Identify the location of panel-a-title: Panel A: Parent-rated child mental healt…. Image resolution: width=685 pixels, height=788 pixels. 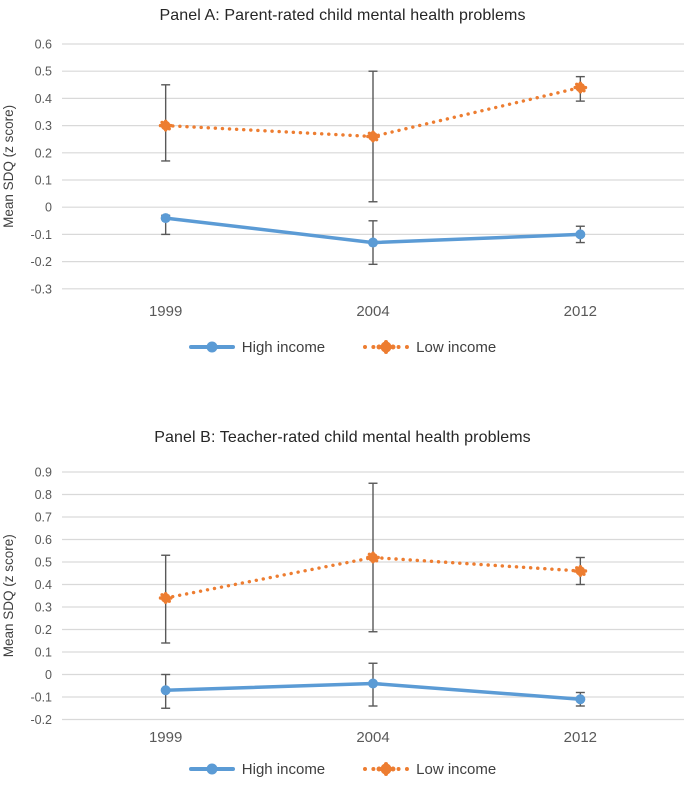
(342, 15).